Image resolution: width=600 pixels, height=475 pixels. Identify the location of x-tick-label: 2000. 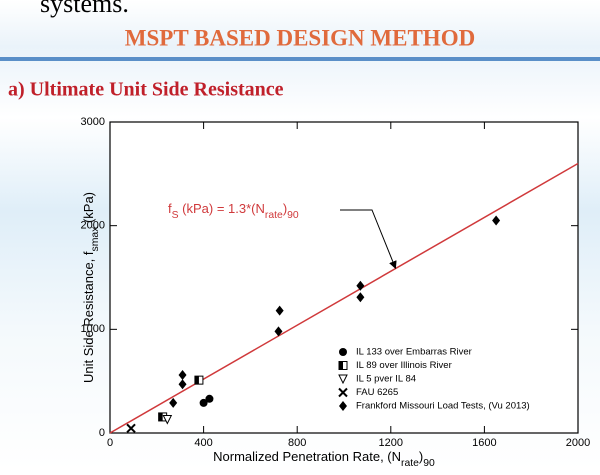
(578, 443).